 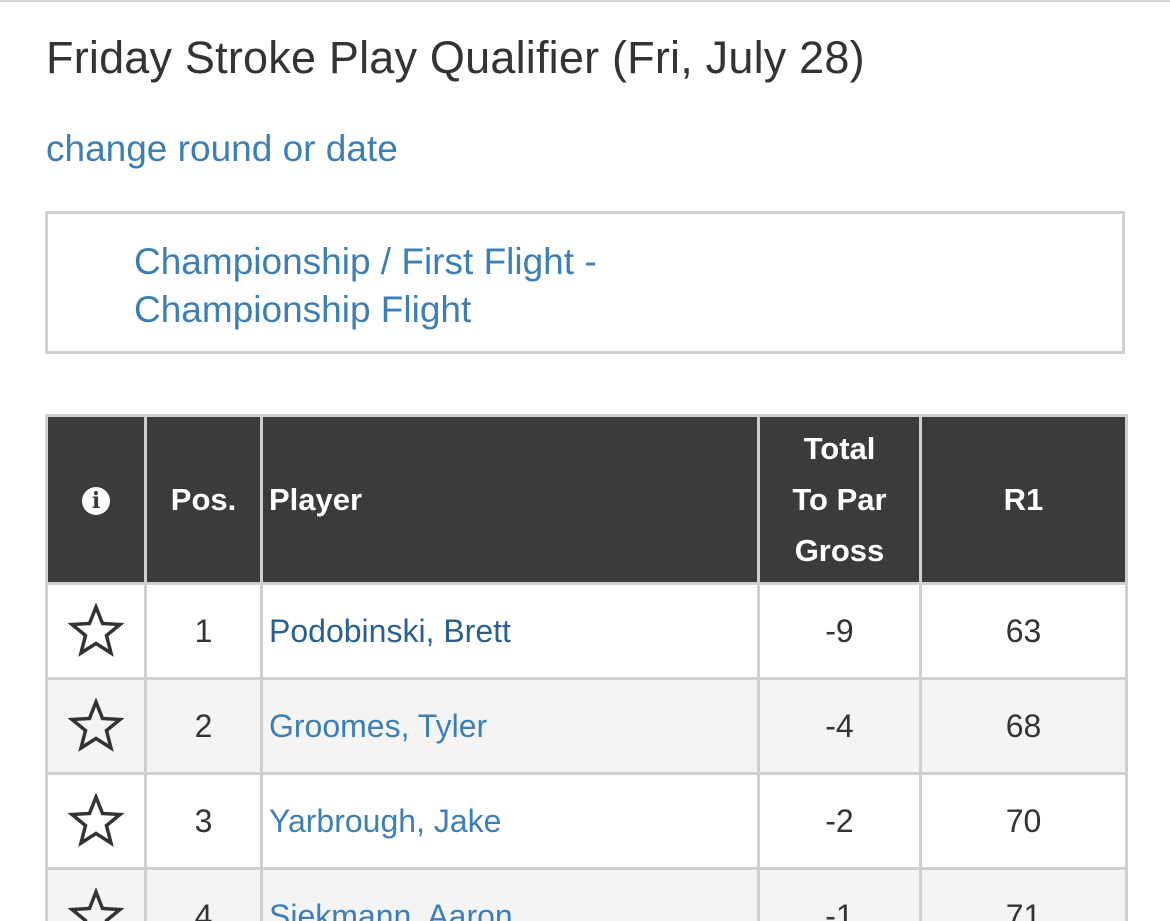 What do you see at coordinates (1023, 499) in the screenshot?
I see `header-r1: R1` at bounding box center [1023, 499].